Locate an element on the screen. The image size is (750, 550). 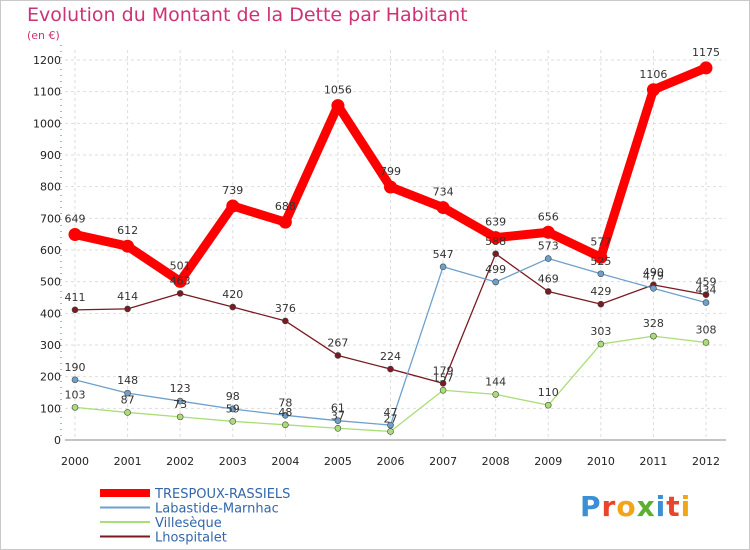
data-label: 1106 is located at coordinates (653, 74).